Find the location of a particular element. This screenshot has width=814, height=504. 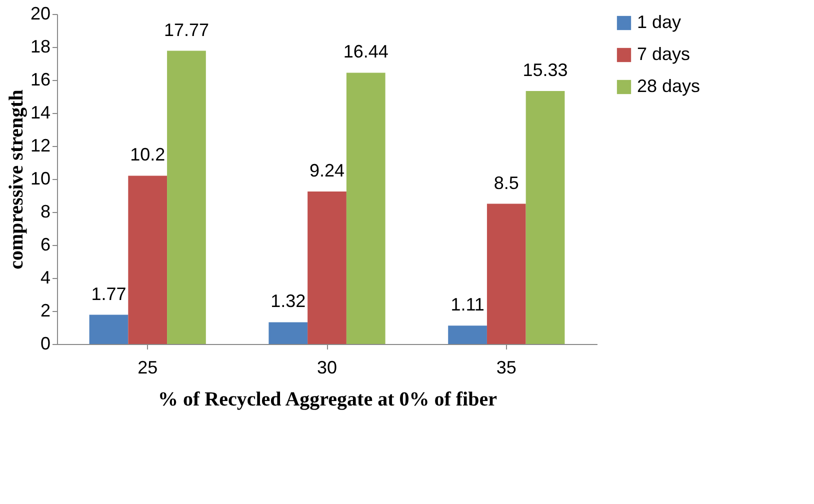

data-label: 16.44 is located at coordinates (365, 52).